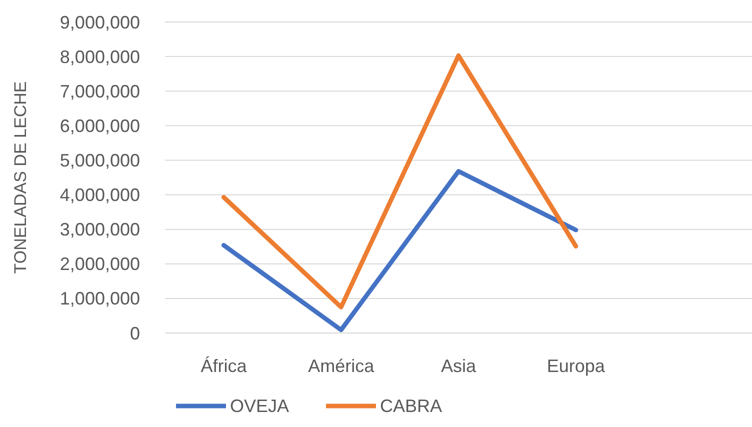  I want to click on x-tick-label: América, so click(342, 366).